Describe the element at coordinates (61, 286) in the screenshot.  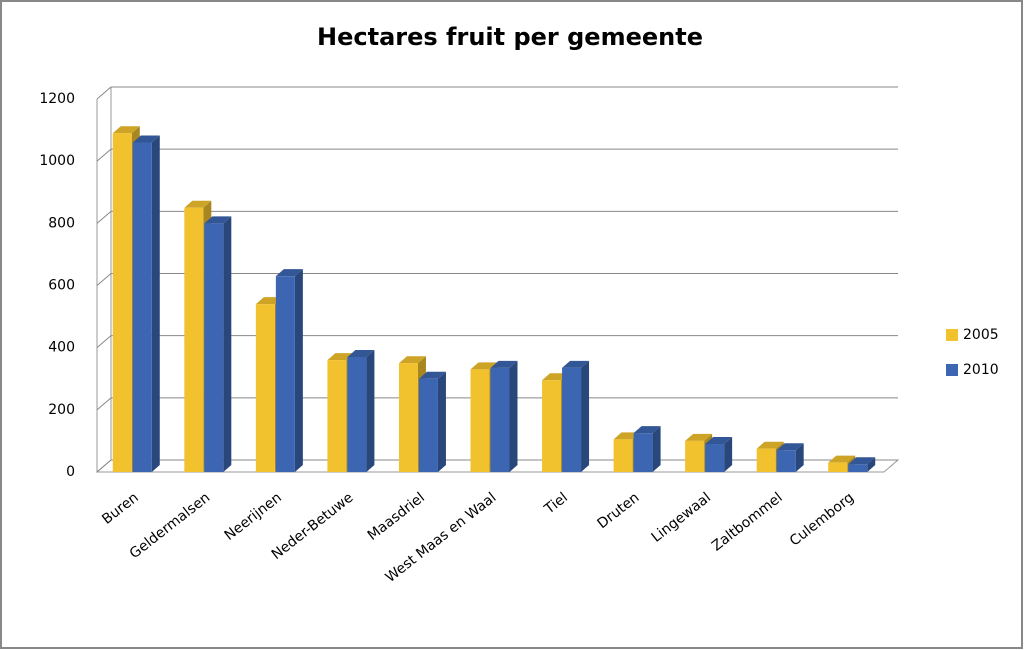
I see `y-tick-label: 600` at that location.